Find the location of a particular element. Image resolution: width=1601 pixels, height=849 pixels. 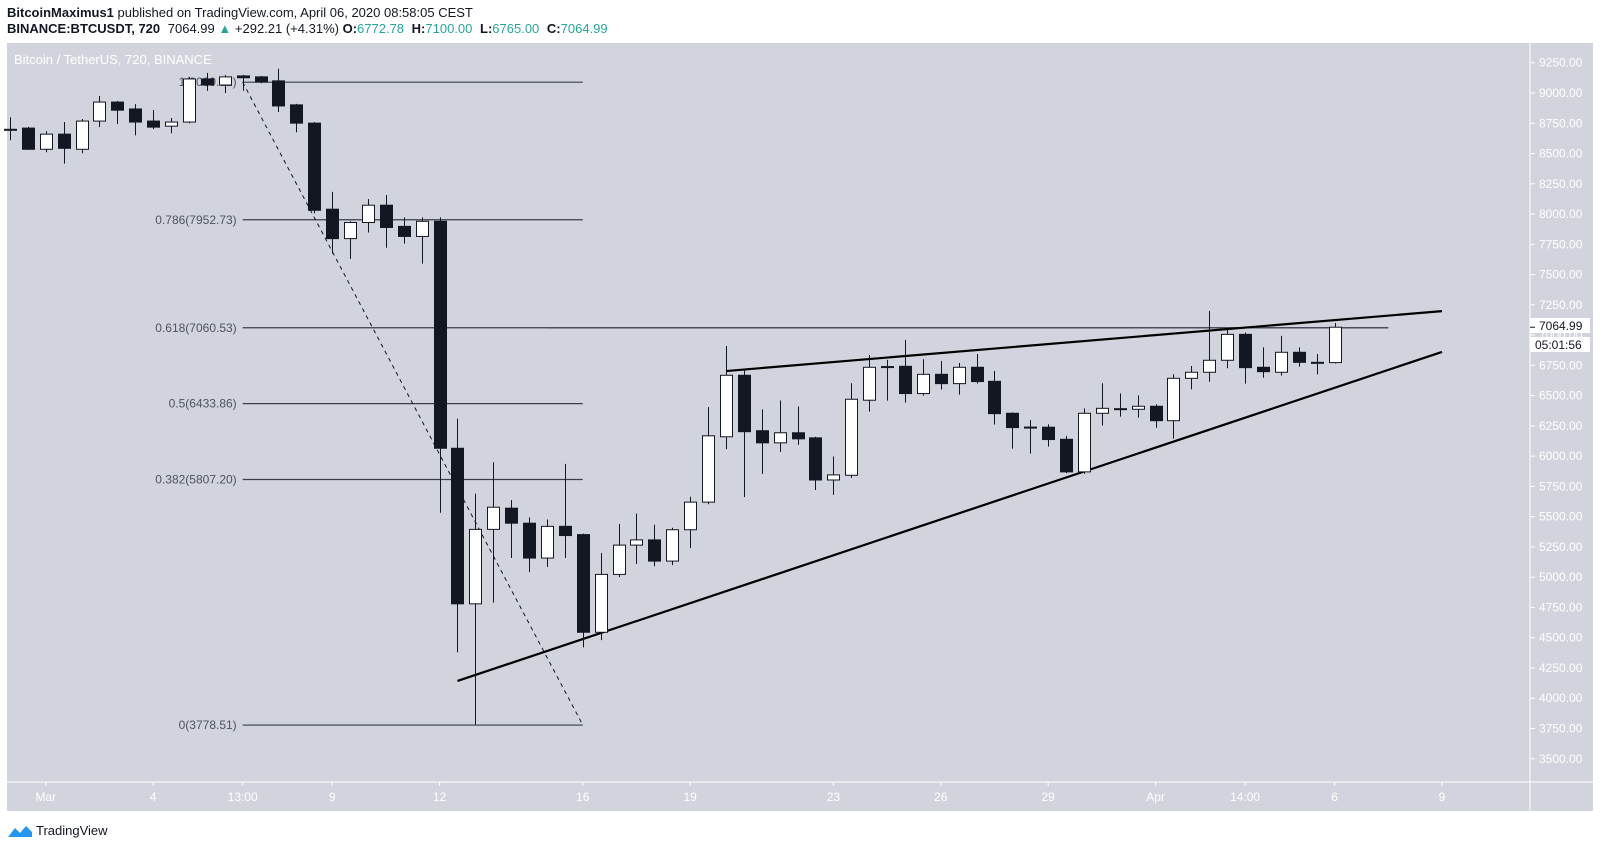

time-tick-label: Mar is located at coordinates (45, 797).